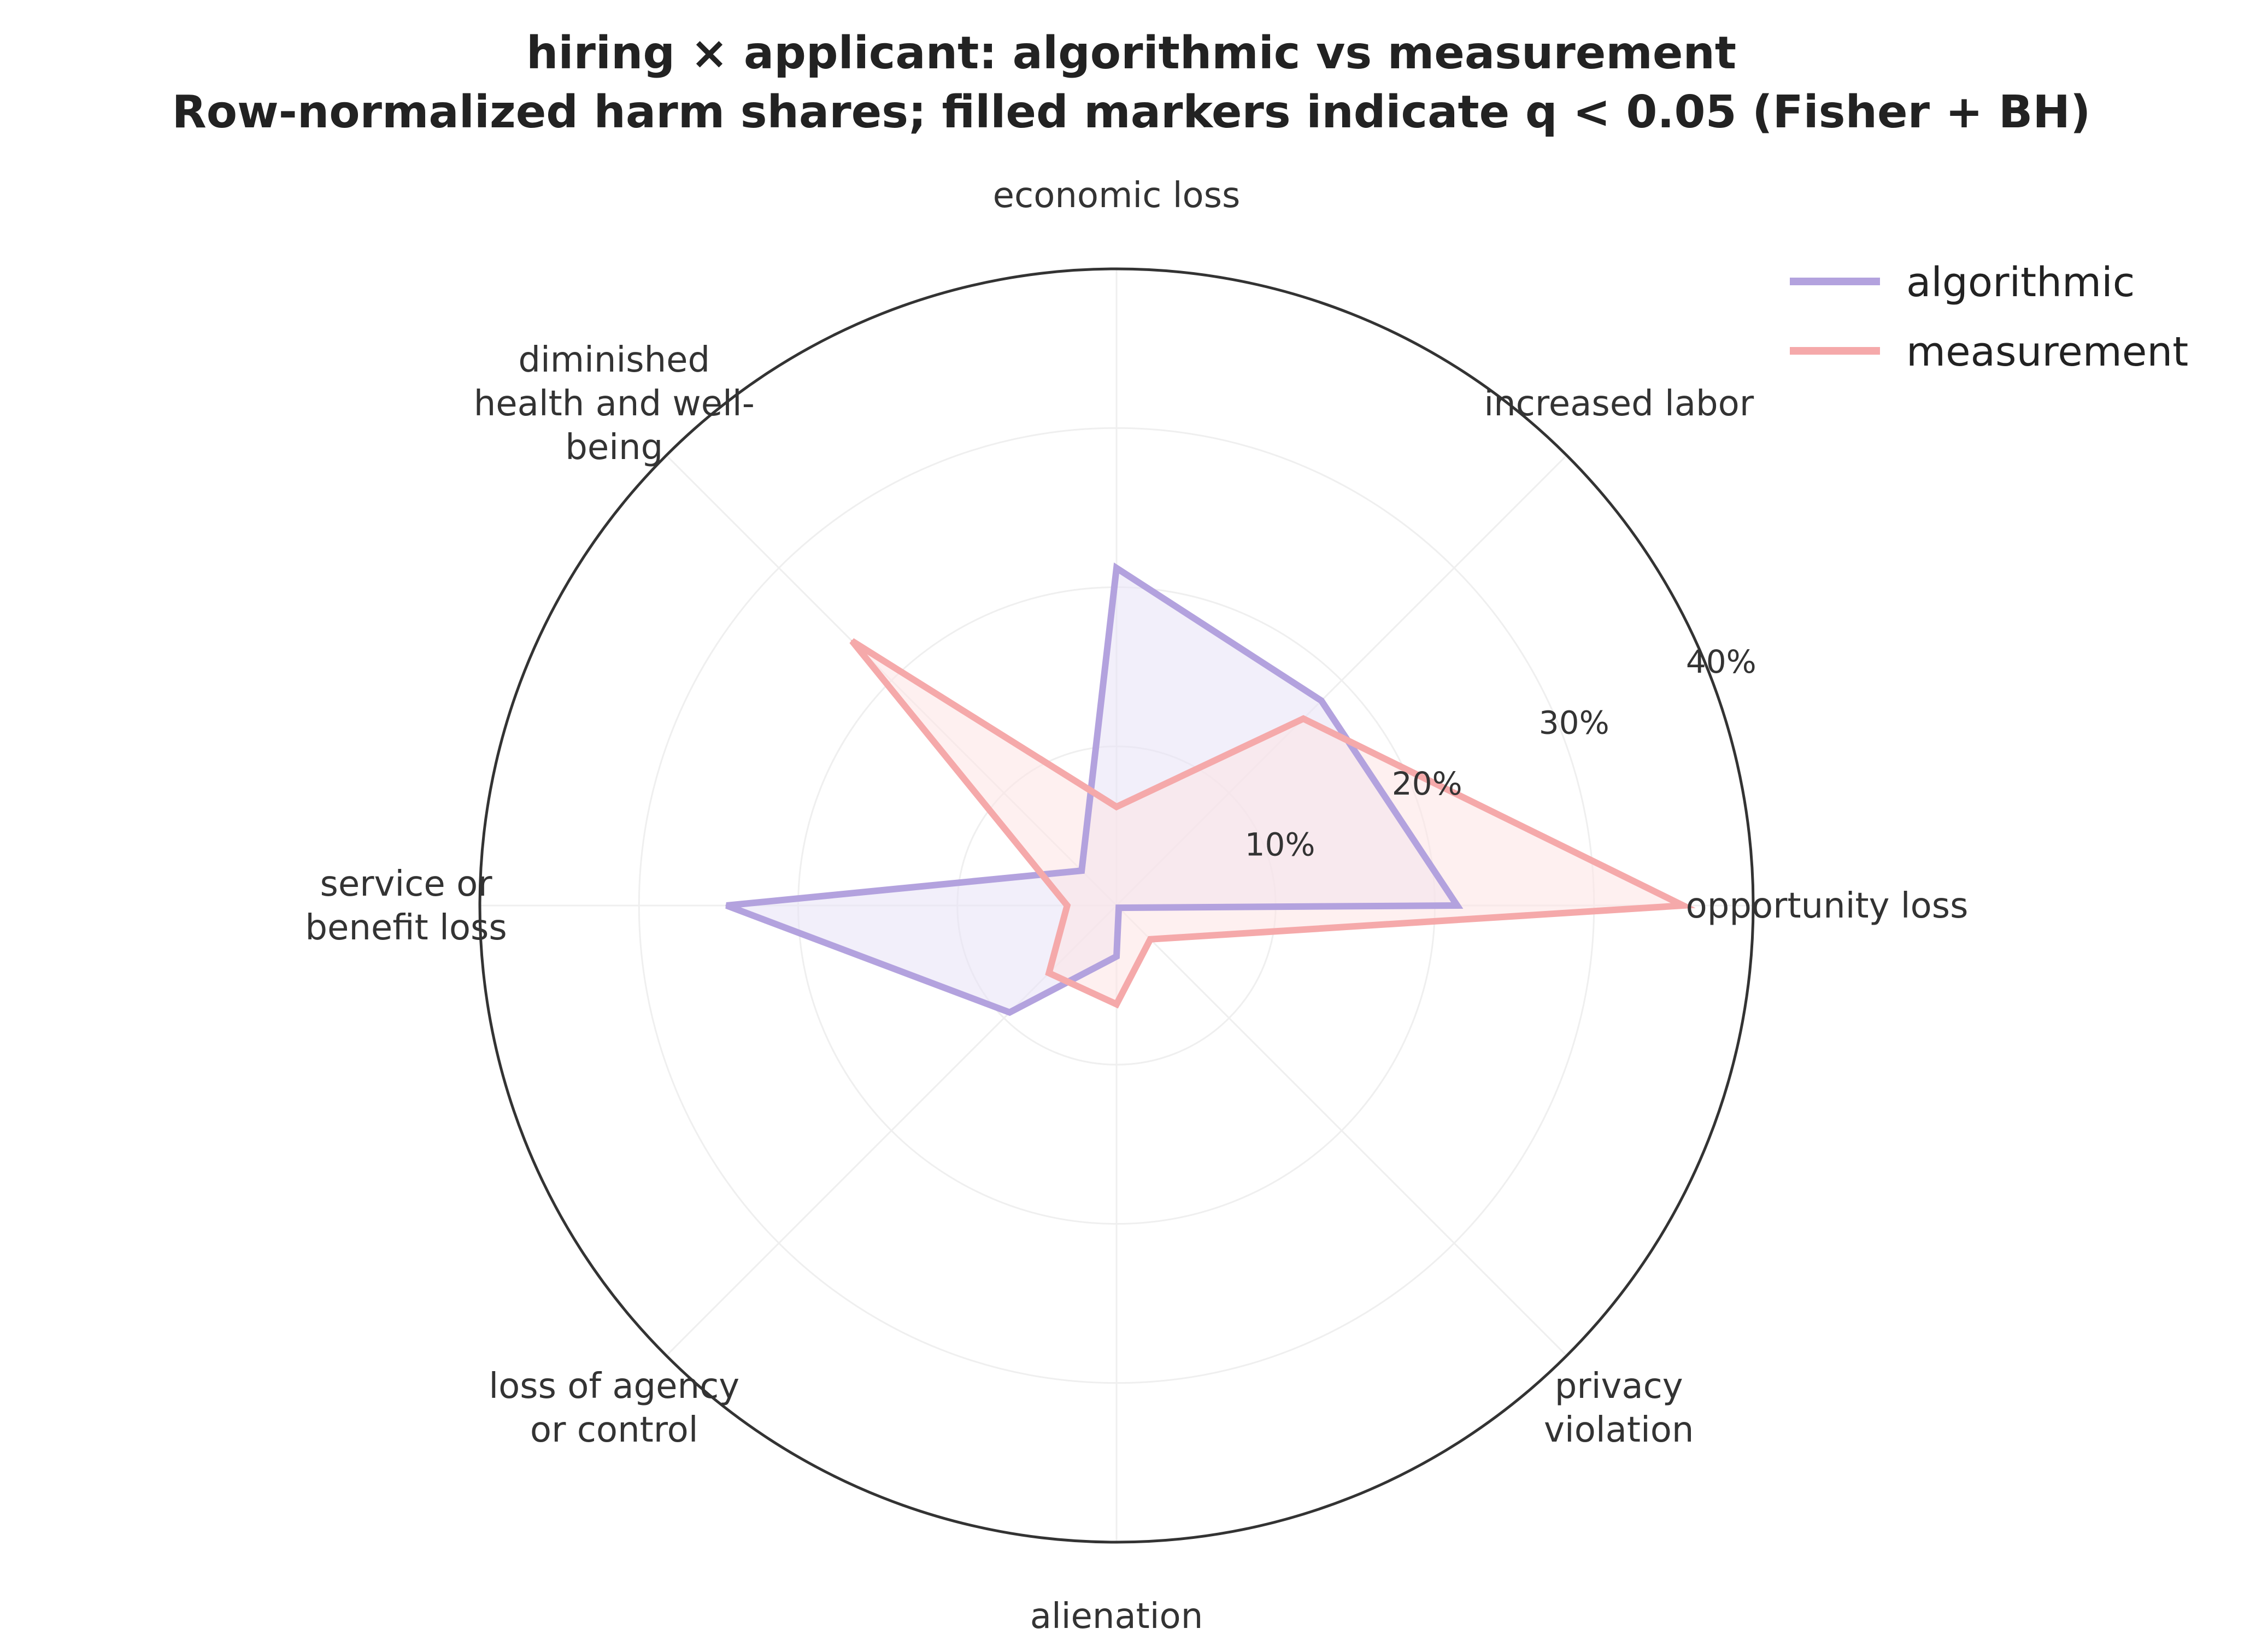  I want to click on radial-tick-label: 30%, so click(1574, 723).